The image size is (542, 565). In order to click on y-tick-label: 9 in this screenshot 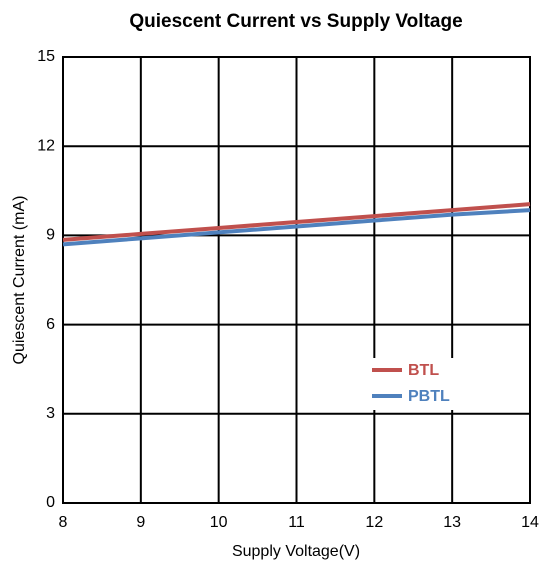, I will do `click(50, 235)`.